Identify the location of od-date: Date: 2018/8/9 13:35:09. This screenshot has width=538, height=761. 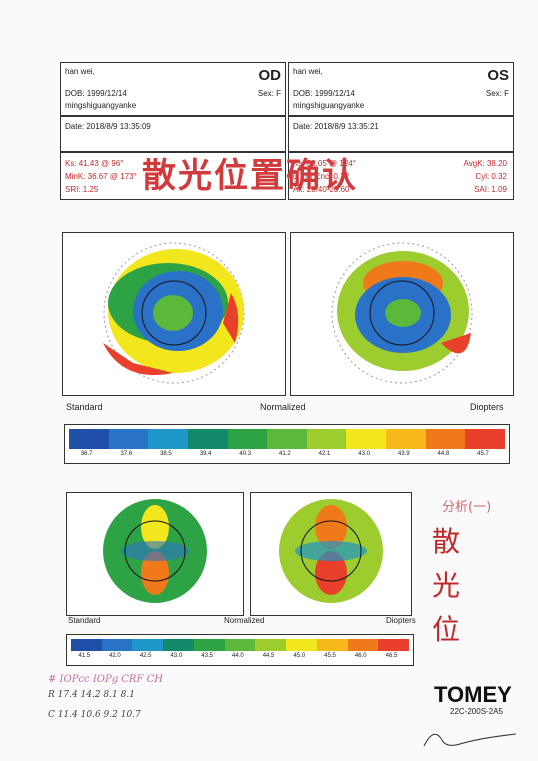
(108, 126).